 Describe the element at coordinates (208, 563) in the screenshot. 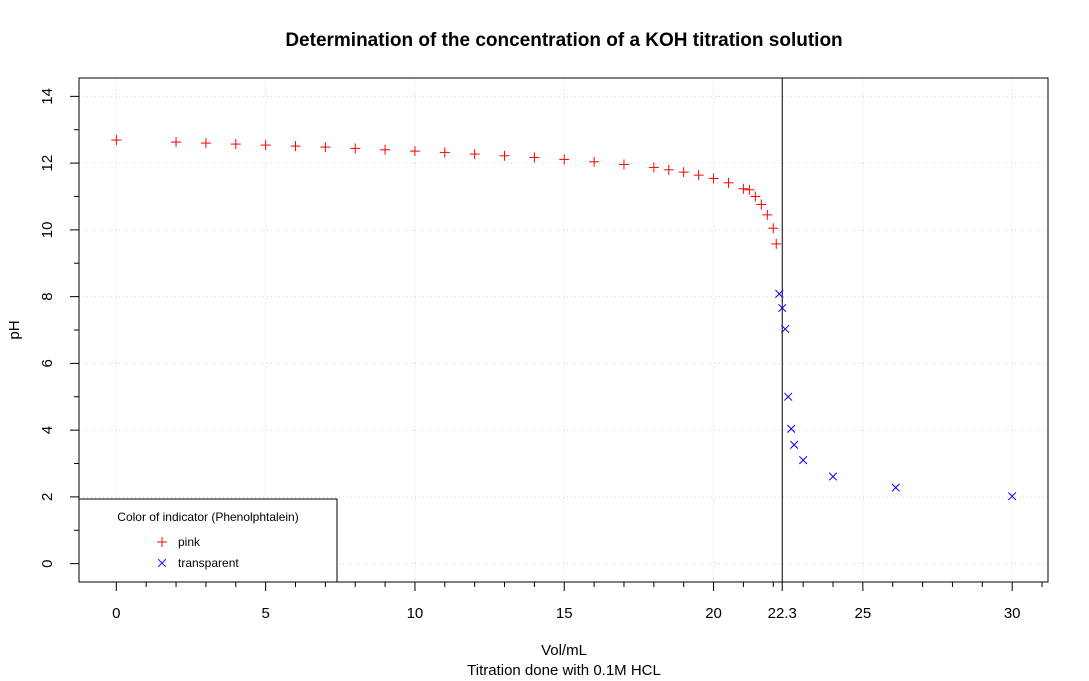

I see `legend-entry-label: transparent` at that location.